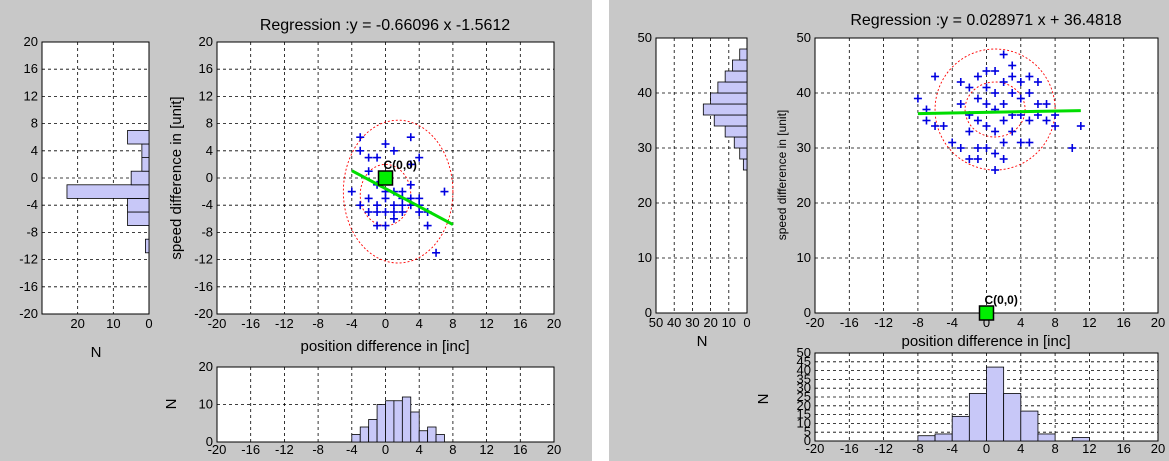 Image resolution: width=1169 pixels, height=461 pixels. Describe the element at coordinates (815, 322) in the screenshot. I see `right-scatter-x-tick-label: -20` at that location.